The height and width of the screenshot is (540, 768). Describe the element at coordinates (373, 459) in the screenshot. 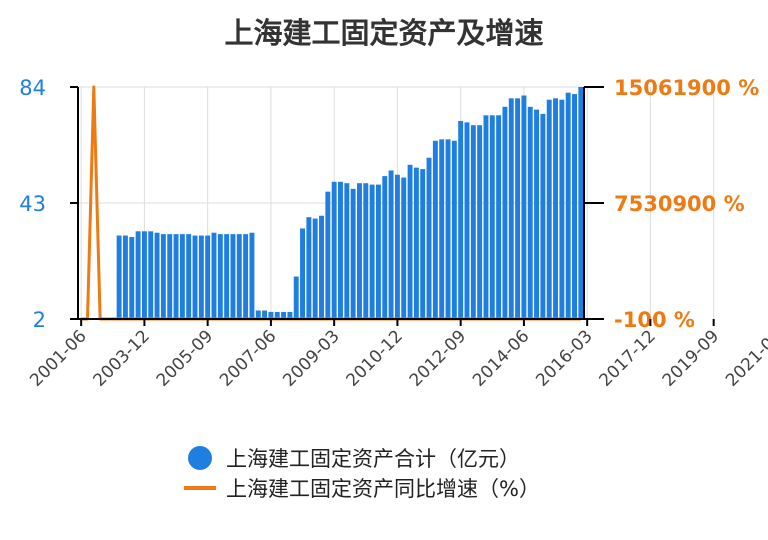

I see `legend-bar-label: 上海建工固定资产合计（亿元）` at that location.